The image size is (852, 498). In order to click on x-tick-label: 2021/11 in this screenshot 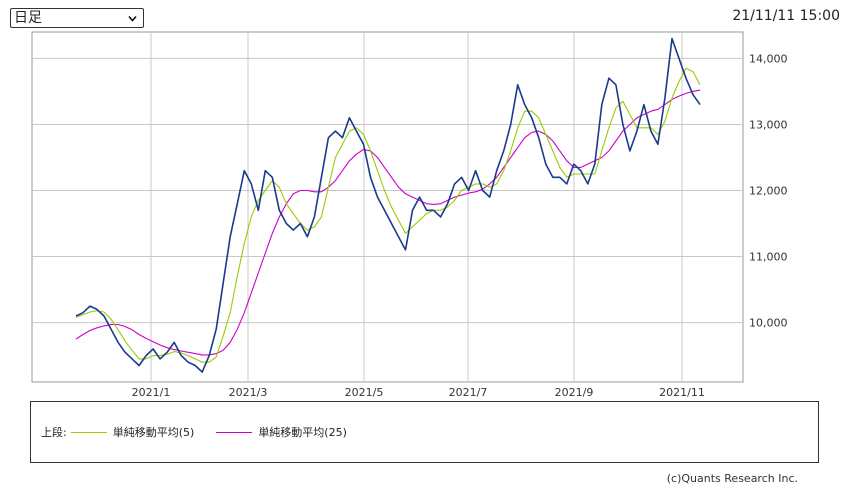, I will do `click(682, 392)`.